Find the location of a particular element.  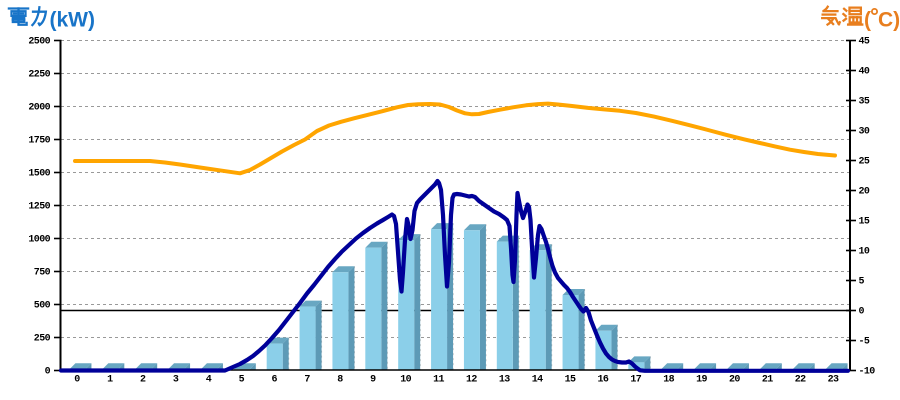

svg-text: 30 is located at coordinates (864, 132).